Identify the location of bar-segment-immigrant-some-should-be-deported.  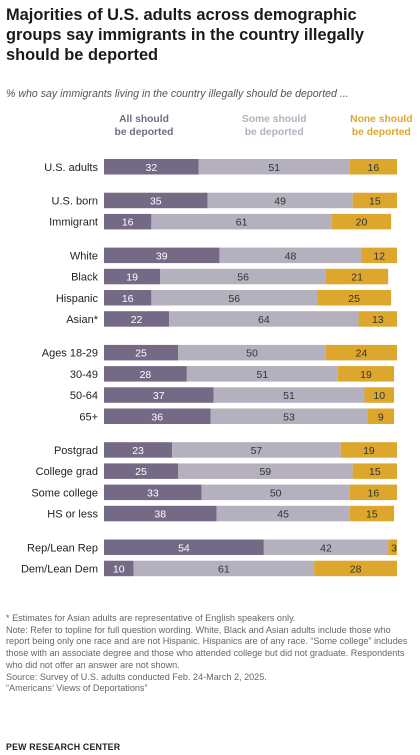
(241, 221).